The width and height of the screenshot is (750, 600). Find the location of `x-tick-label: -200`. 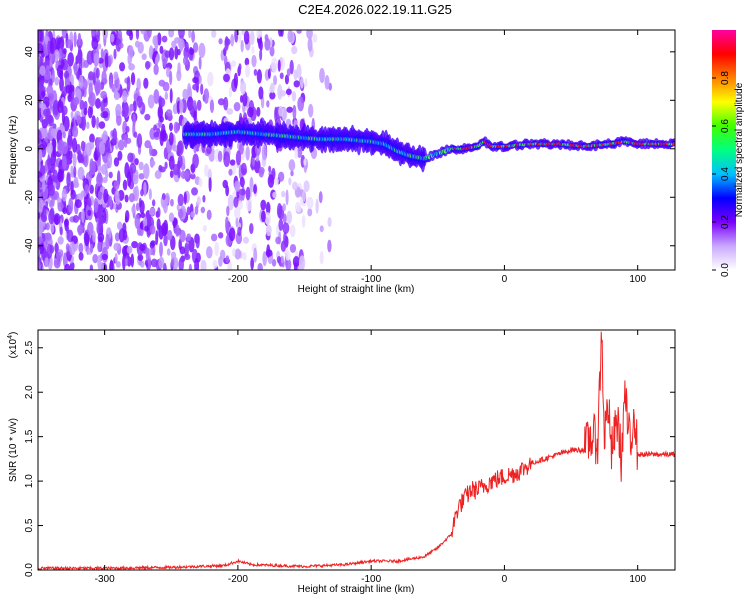

x-tick-label: -200 is located at coordinates (238, 279).